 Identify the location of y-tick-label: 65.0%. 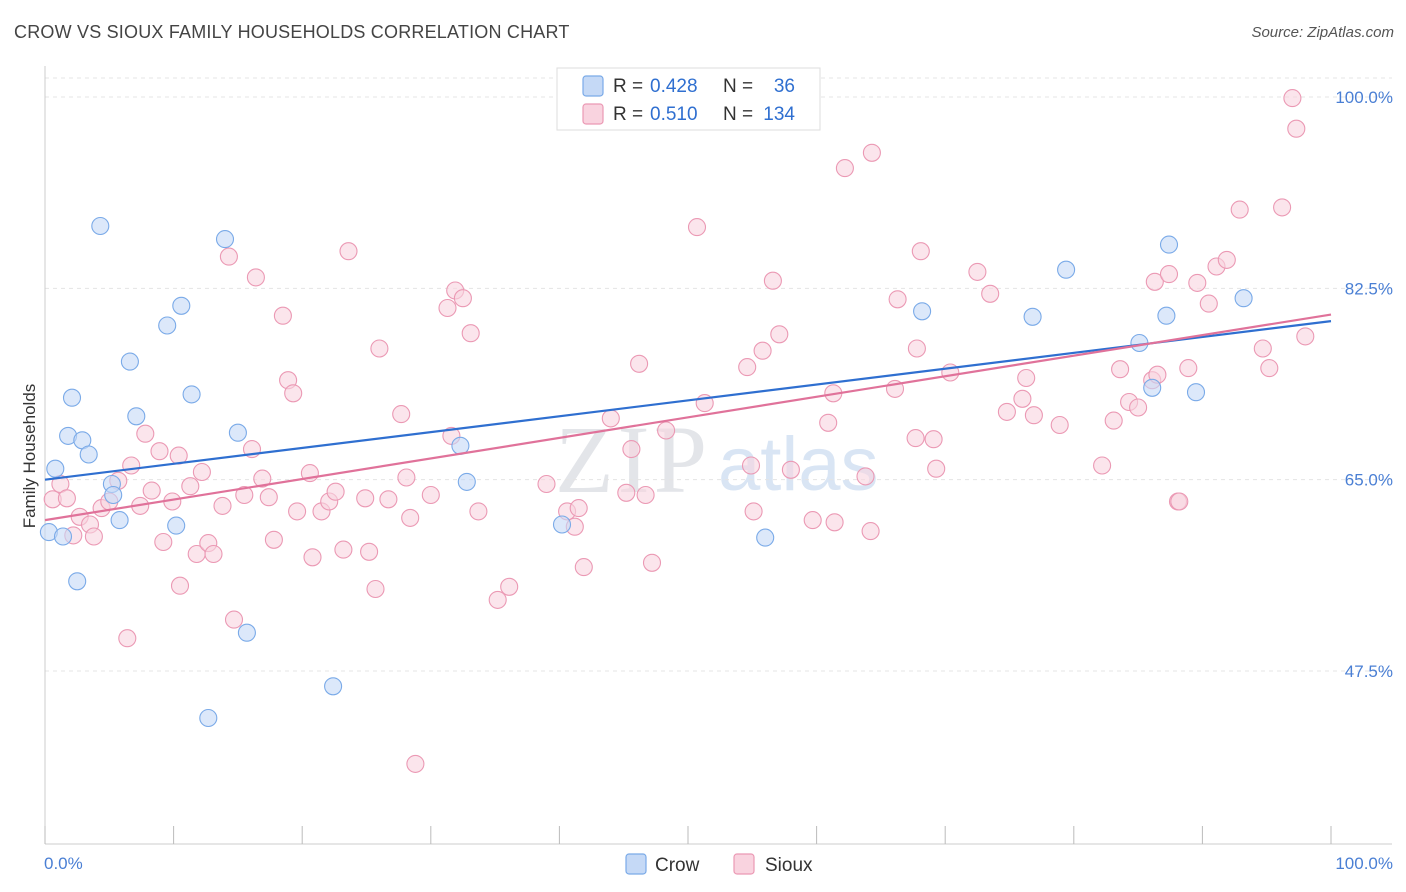
(1369, 480).